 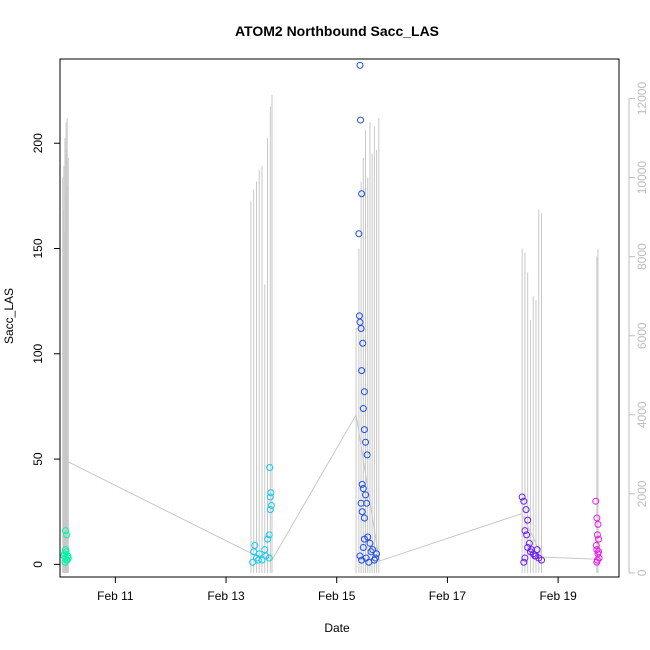 What do you see at coordinates (38, 564) in the screenshot?
I see `y-tick-label: 0` at bounding box center [38, 564].